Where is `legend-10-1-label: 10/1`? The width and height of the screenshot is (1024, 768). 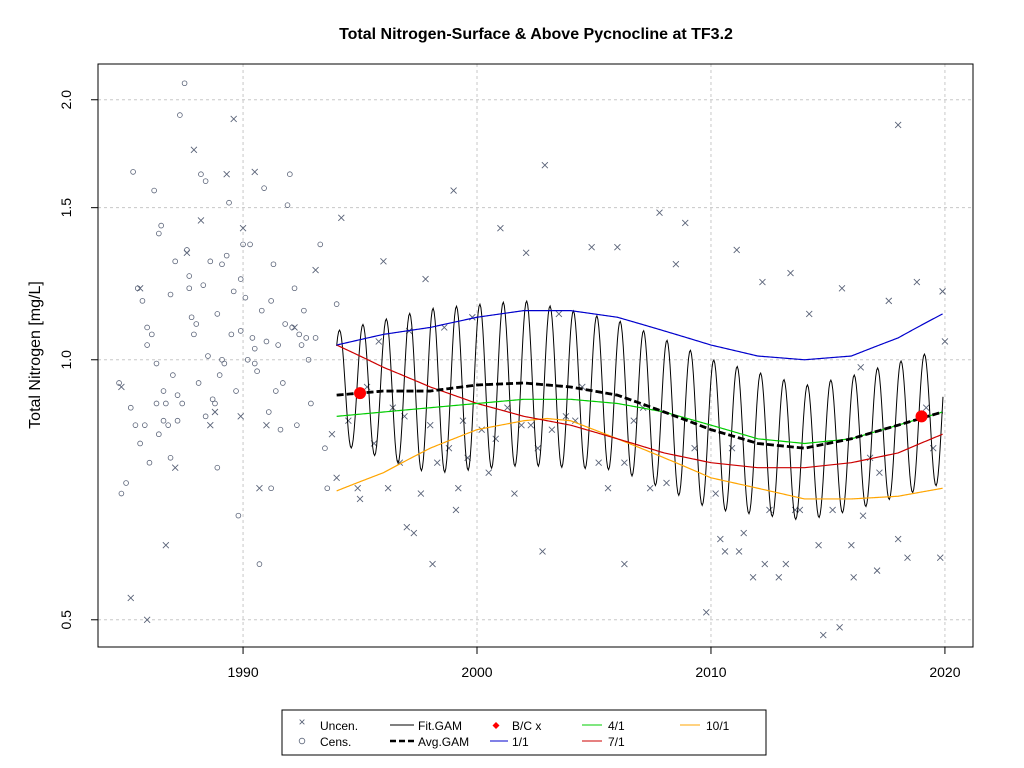 legend-10-1-label: 10/1 is located at coordinates (718, 726).